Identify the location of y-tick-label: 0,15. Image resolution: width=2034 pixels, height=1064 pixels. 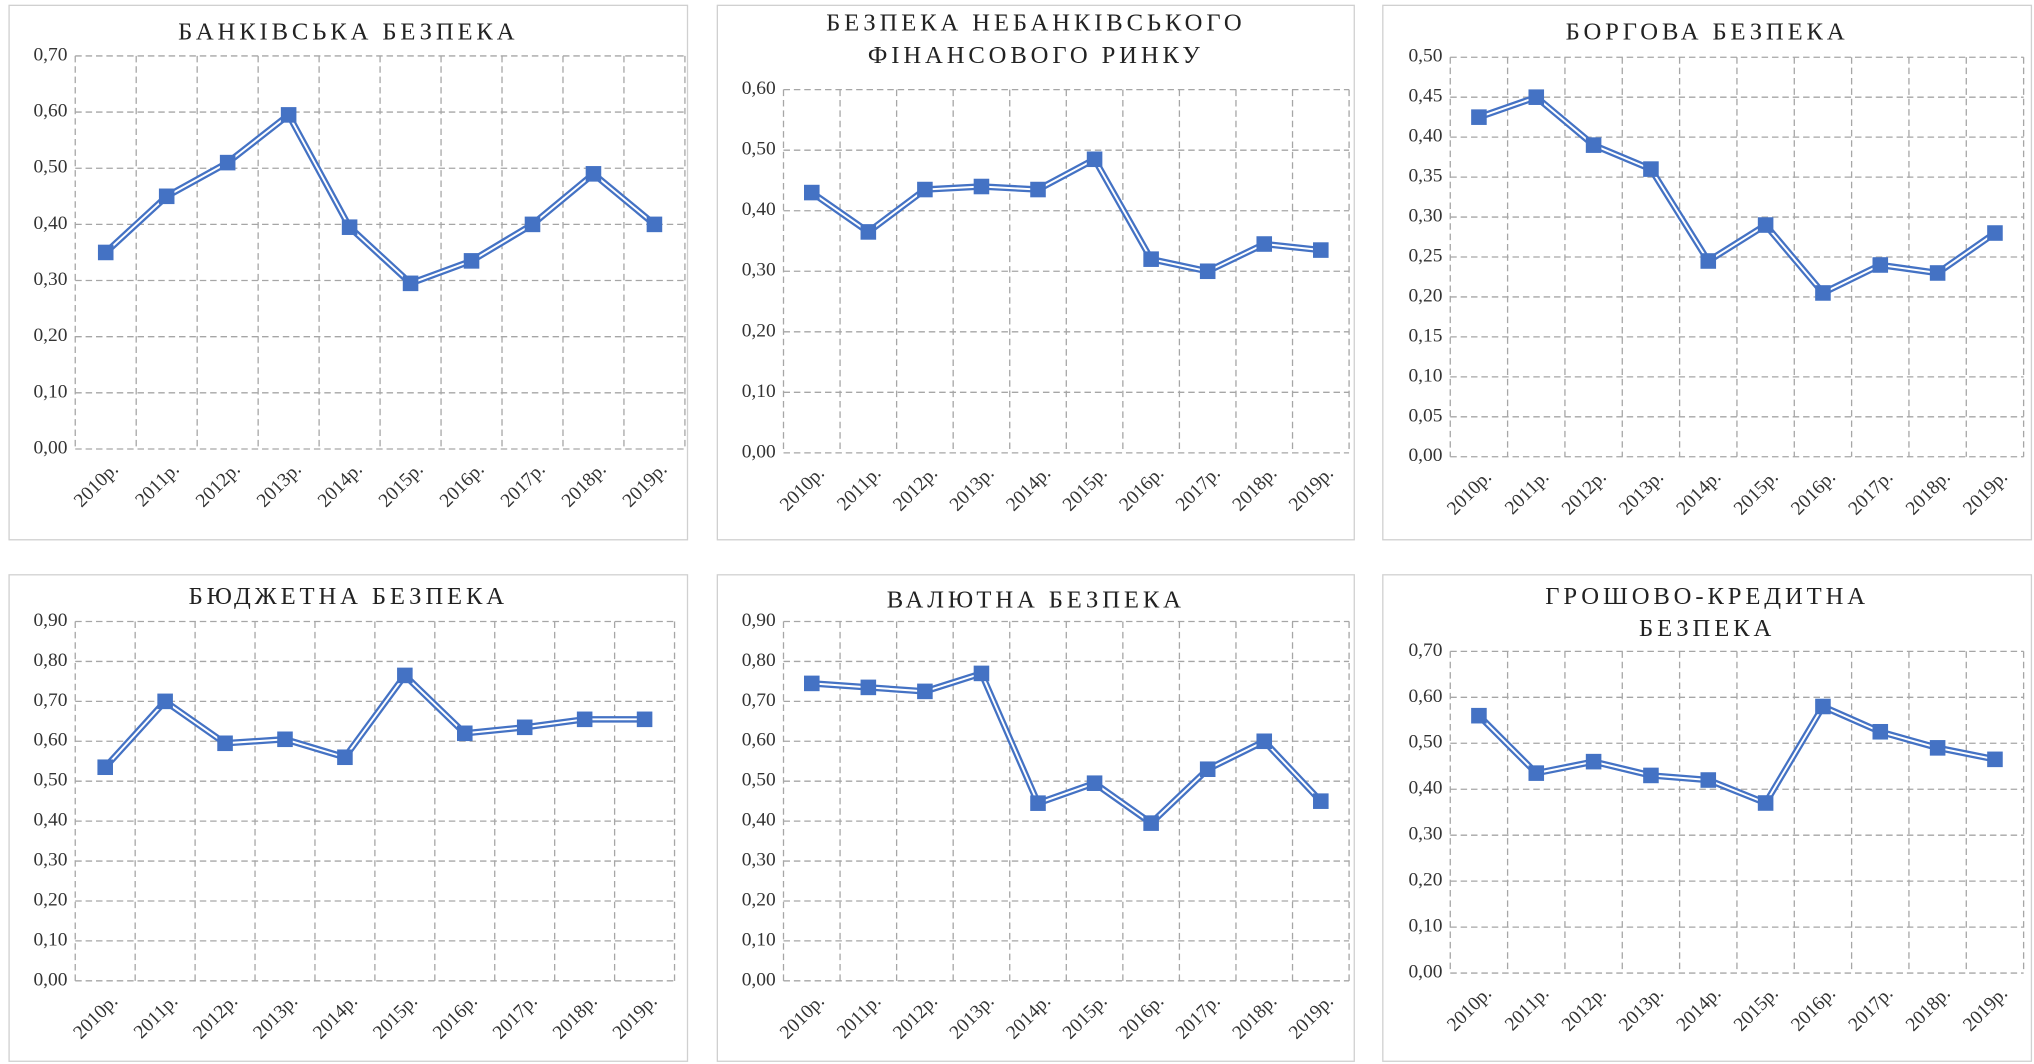
(1425, 335).